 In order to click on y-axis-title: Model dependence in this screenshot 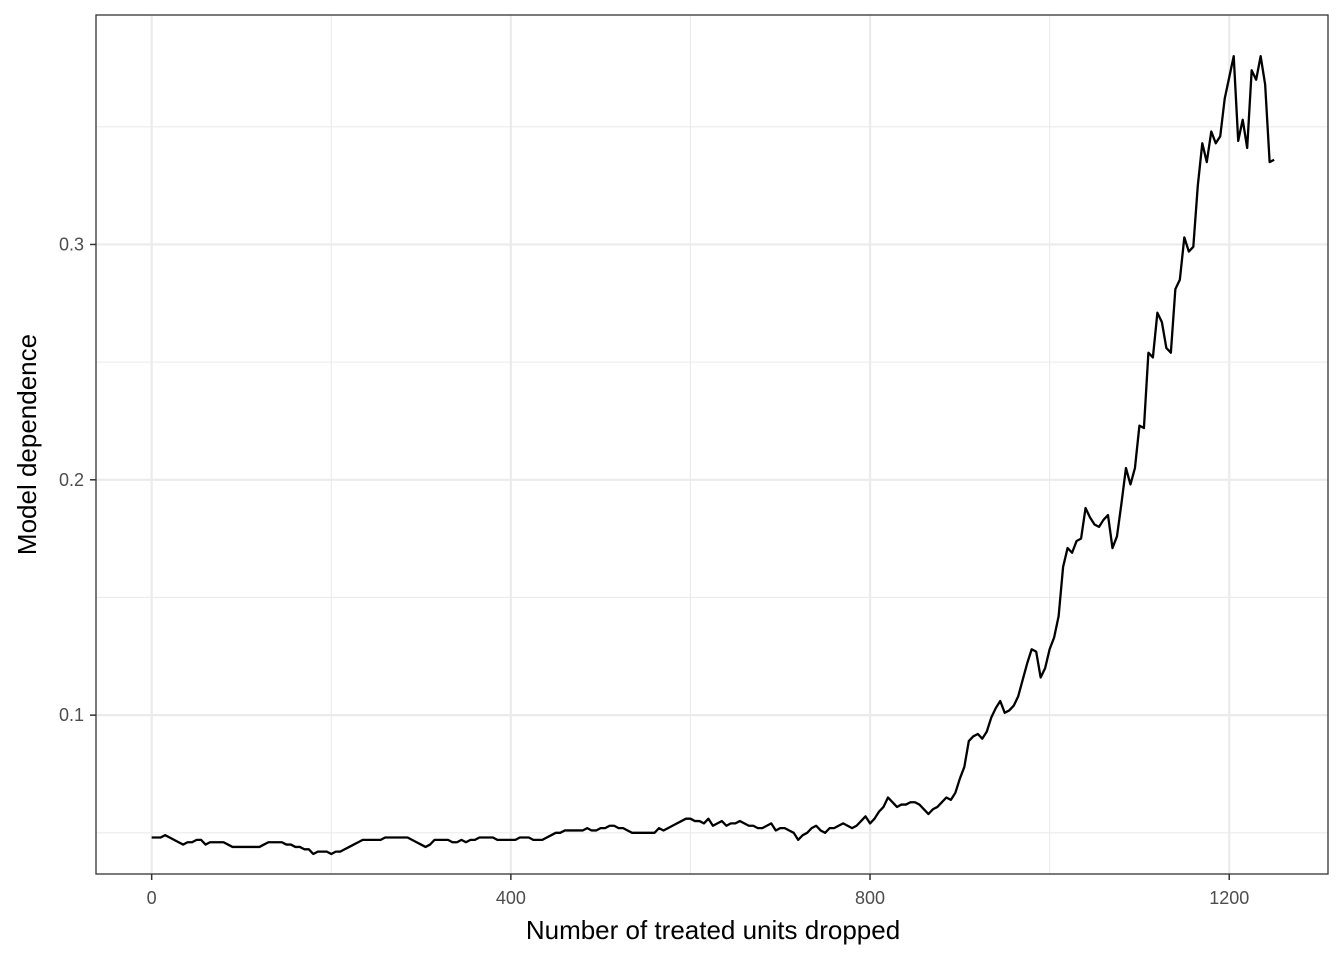, I will do `click(27, 444)`.